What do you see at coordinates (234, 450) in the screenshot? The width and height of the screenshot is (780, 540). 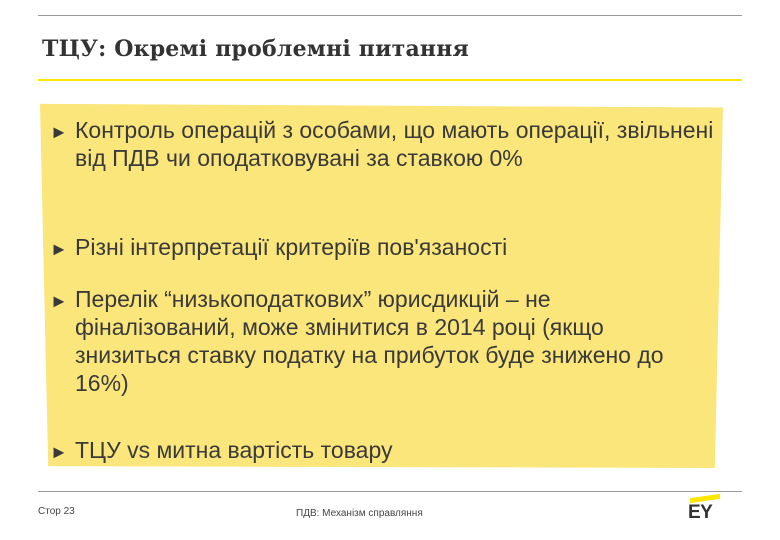 I see `bullet-text: ТЦУ vs митна вартість товару` at bounding box center [234, 450].